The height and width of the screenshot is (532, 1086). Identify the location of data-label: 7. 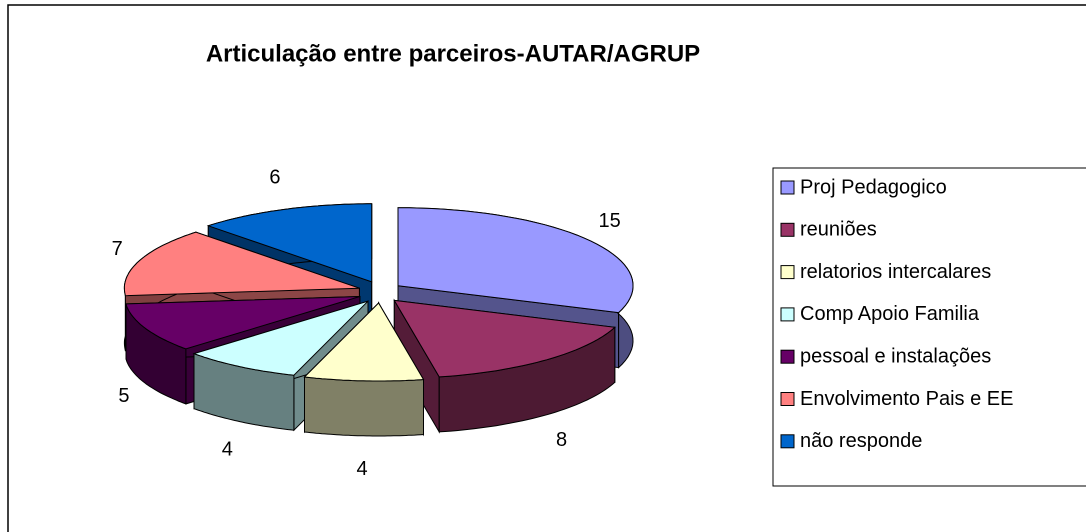
(117, 249).